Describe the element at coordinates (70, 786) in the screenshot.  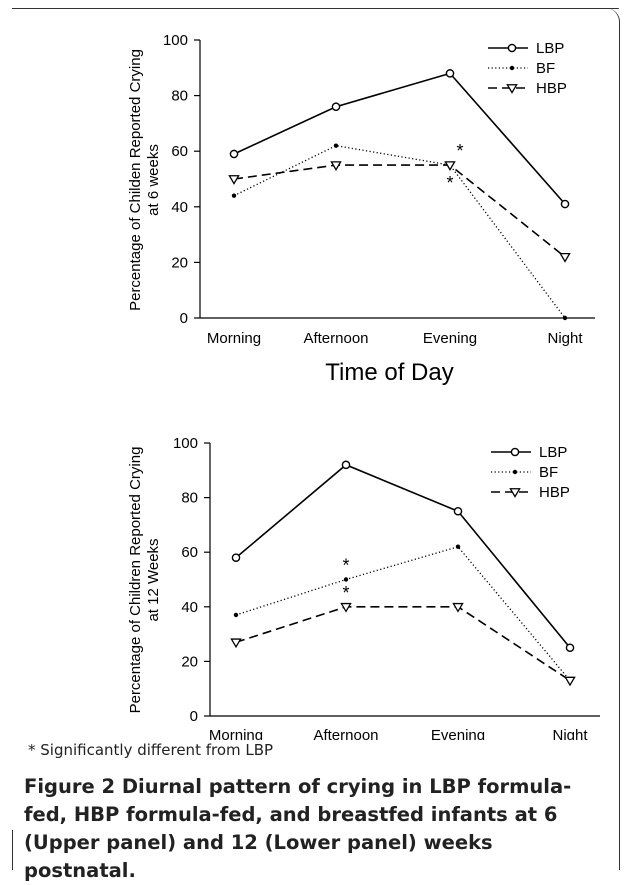
I see `figure-caption-label: Figure 2` at that location.